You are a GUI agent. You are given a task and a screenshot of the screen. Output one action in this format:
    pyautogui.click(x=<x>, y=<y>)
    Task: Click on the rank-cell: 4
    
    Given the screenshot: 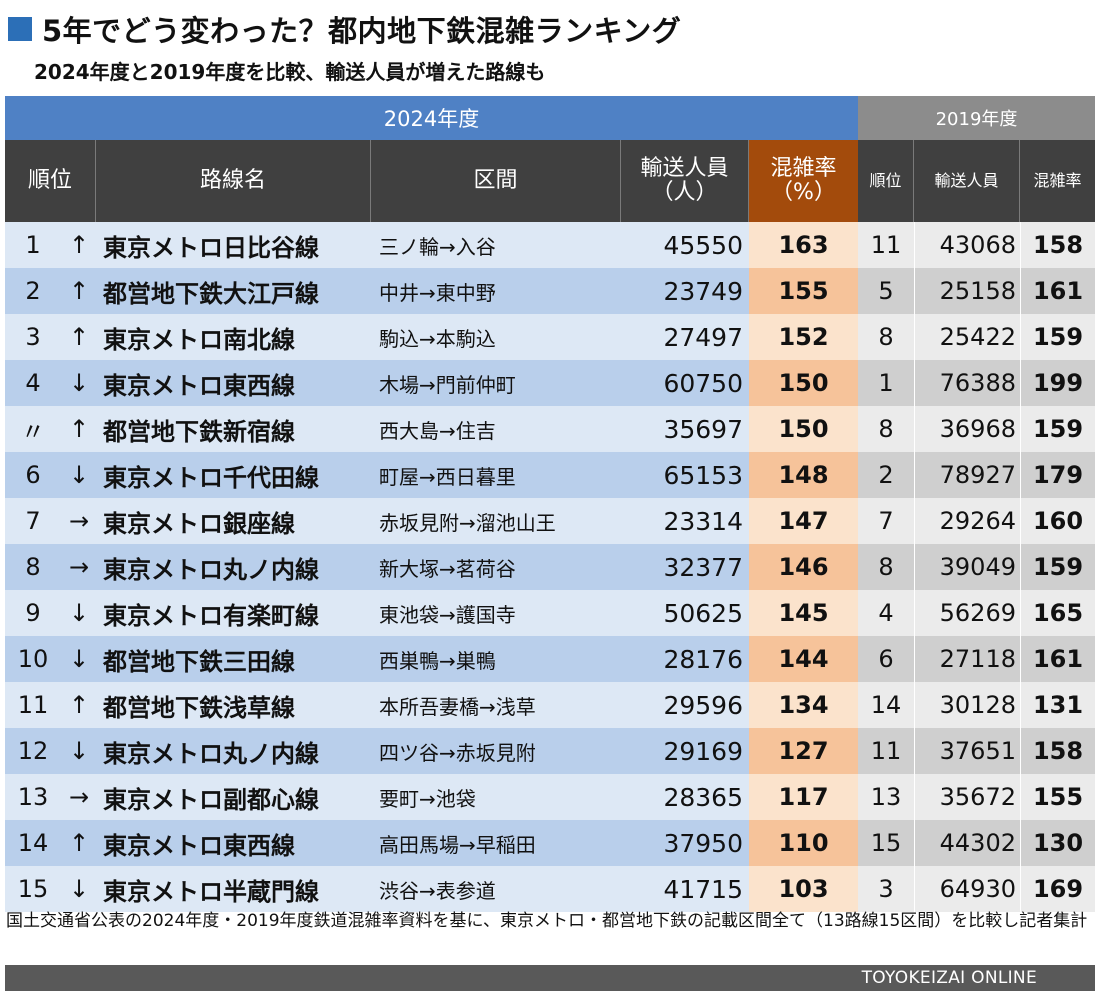 What is the action you would take?
    pyautogui.click(x=33, y=383)
    